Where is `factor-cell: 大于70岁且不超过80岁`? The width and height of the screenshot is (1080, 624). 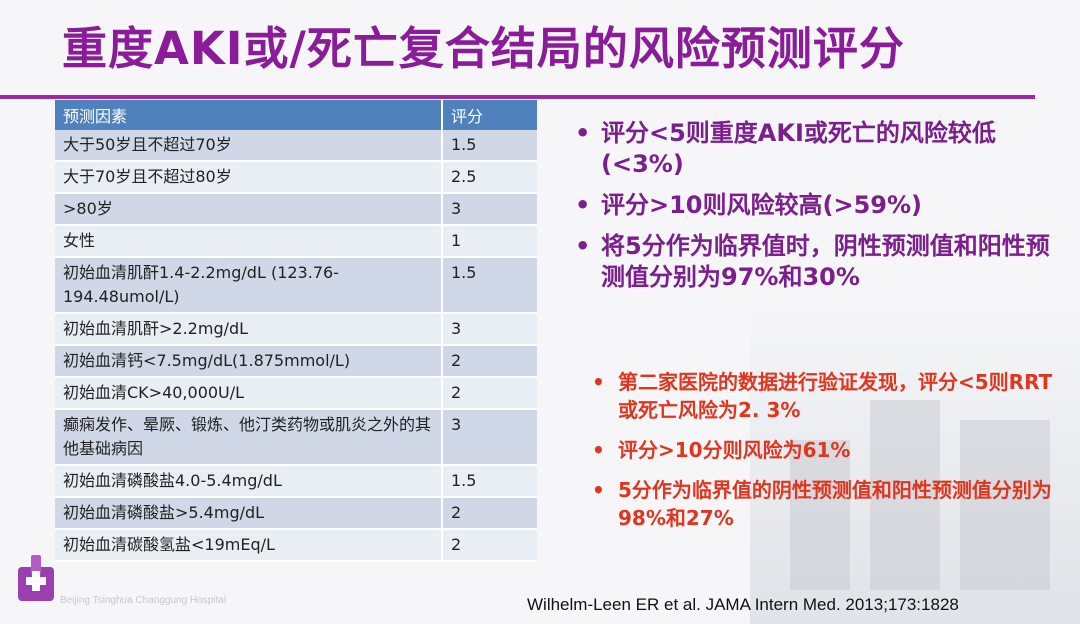 factor-cell: 大于70岁且不超过80岁 is located at coordinates (248, 177).